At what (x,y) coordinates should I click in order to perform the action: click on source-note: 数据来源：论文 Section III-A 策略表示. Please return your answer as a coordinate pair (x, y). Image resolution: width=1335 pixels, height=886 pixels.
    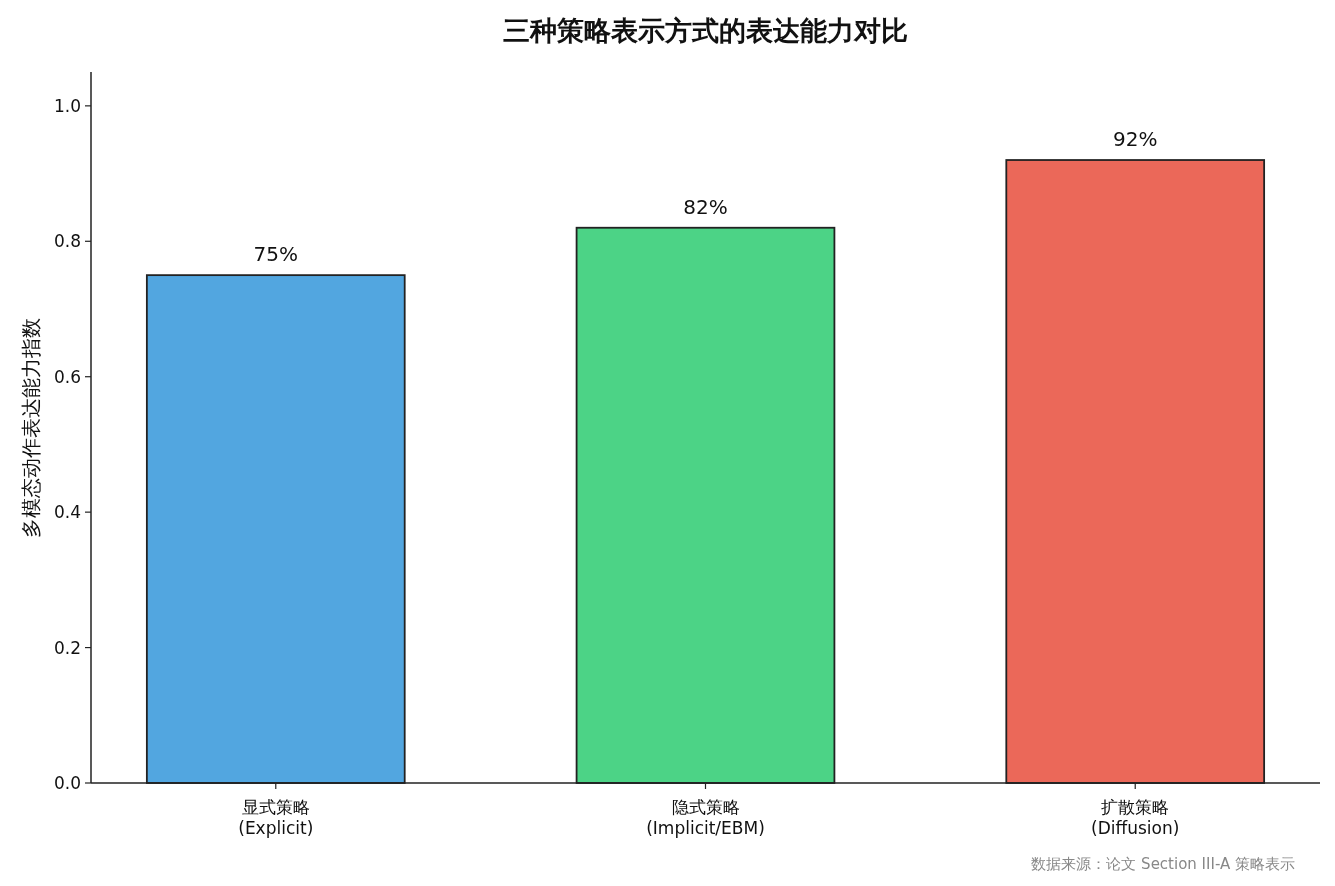
    Looking at the image, I should click on (1163, 864).